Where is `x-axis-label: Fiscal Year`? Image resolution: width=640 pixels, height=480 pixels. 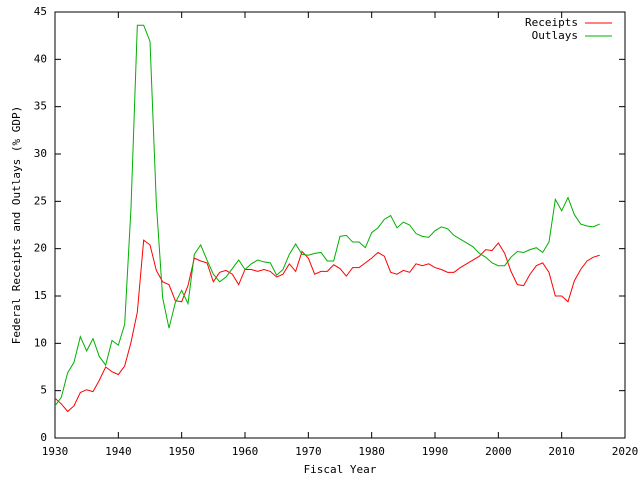 x-axis-label: Fiscal Year is located at coordinates (340, 469).